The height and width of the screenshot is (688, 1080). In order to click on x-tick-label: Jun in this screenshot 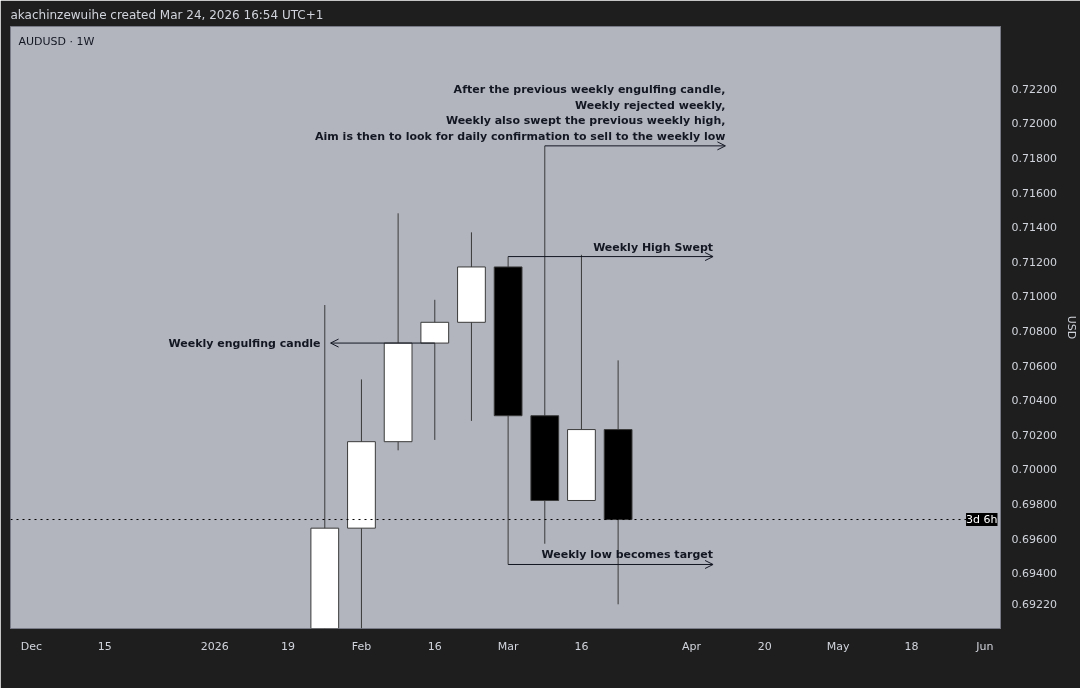, I will do `click(984, 646)`.